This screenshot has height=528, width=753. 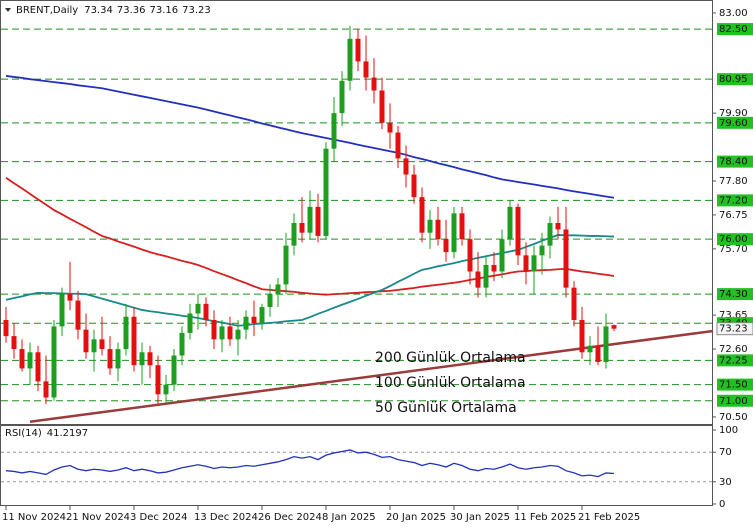 What do you see at coordinates (47, 10) in the screenshot?
I see `symbol: BRENT,Daily` at bounding box center [47, 10].